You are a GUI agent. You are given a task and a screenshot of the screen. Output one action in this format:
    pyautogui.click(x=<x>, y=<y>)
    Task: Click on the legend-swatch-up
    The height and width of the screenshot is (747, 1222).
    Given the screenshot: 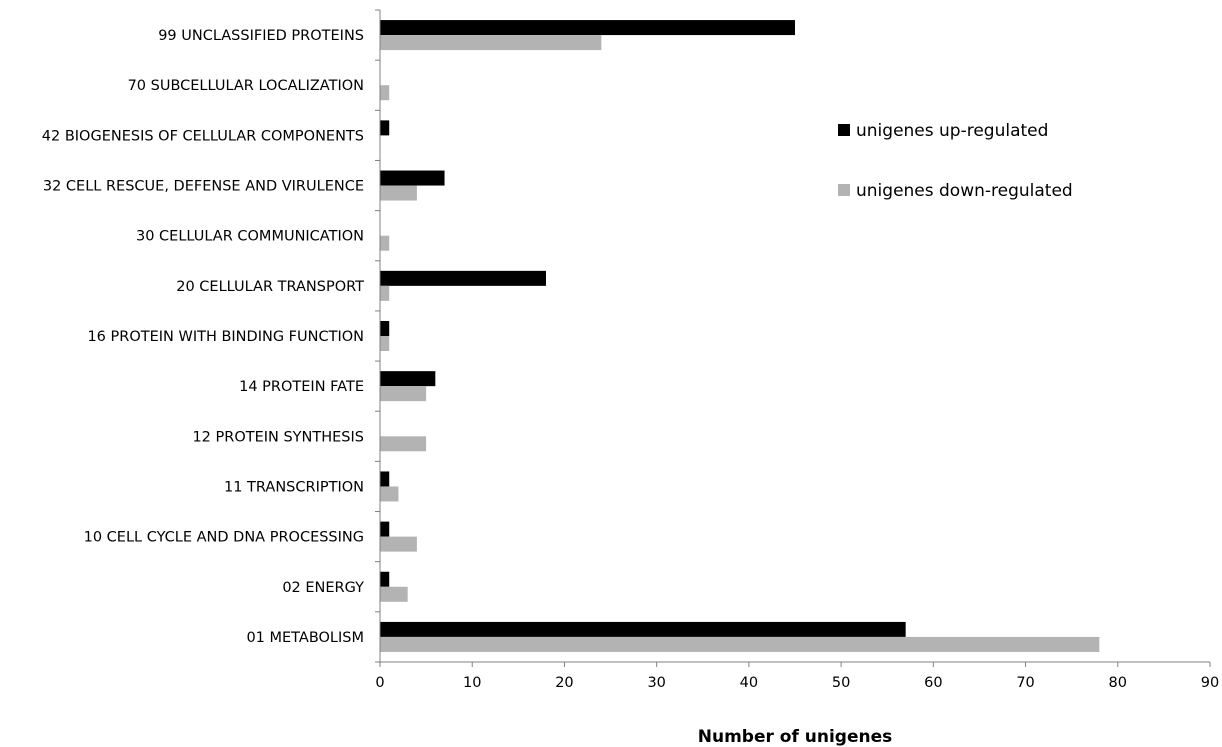 What is the action you would take?
    pyautogui.click(x=844, y=130)
    